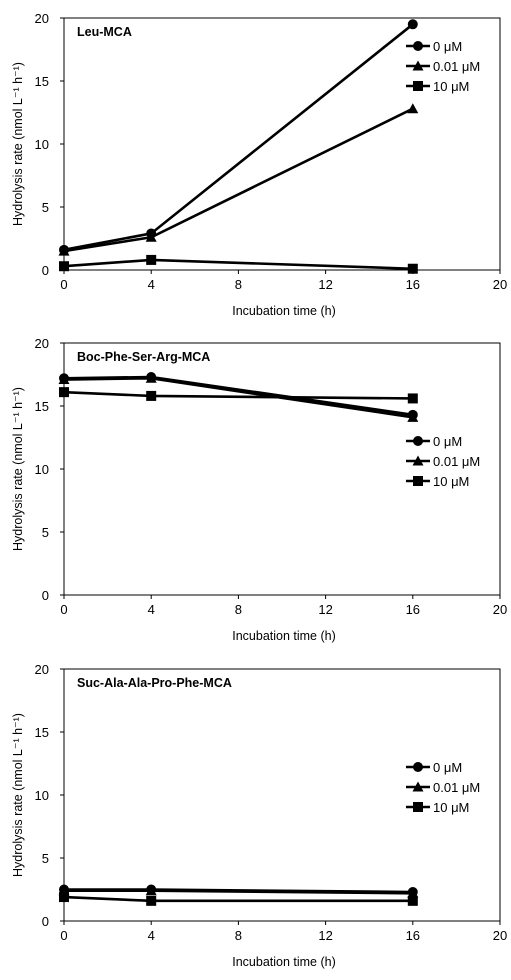 Image resolution: width=511 pixels, height=980 pixels. I want to click on chart-title: Leu-MCA, so click(104, 32).